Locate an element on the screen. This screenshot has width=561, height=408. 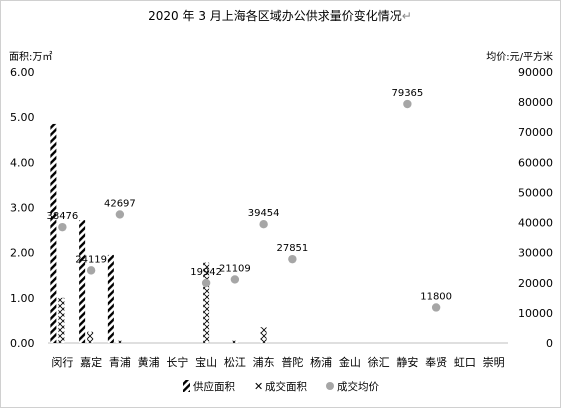
y-axis-left-label: 面积:万㎡ is located at coordinates (30, 57).